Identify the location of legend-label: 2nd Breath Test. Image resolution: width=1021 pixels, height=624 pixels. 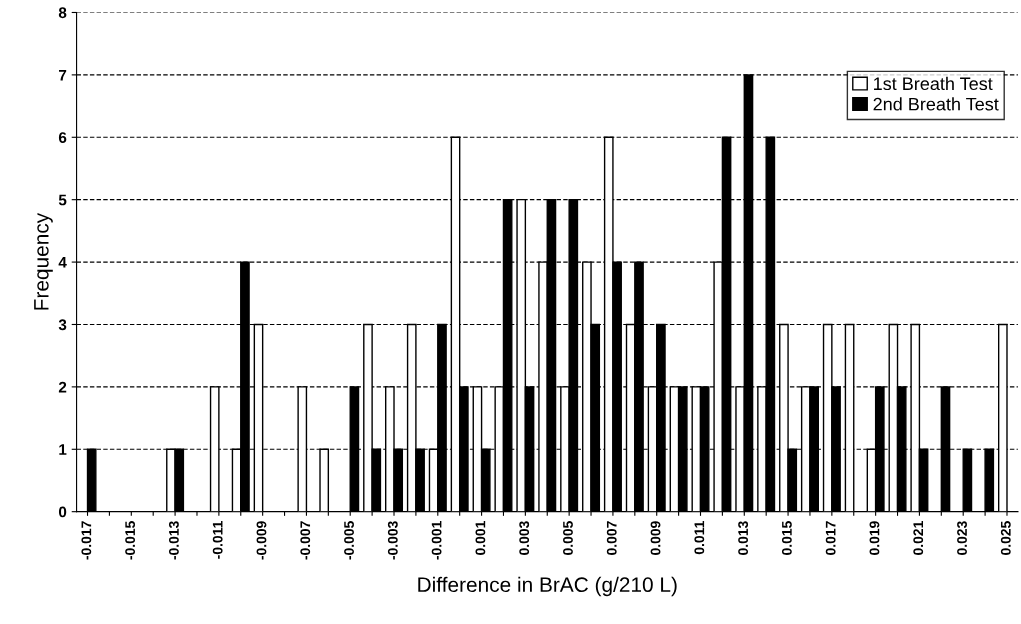
(936, 104).